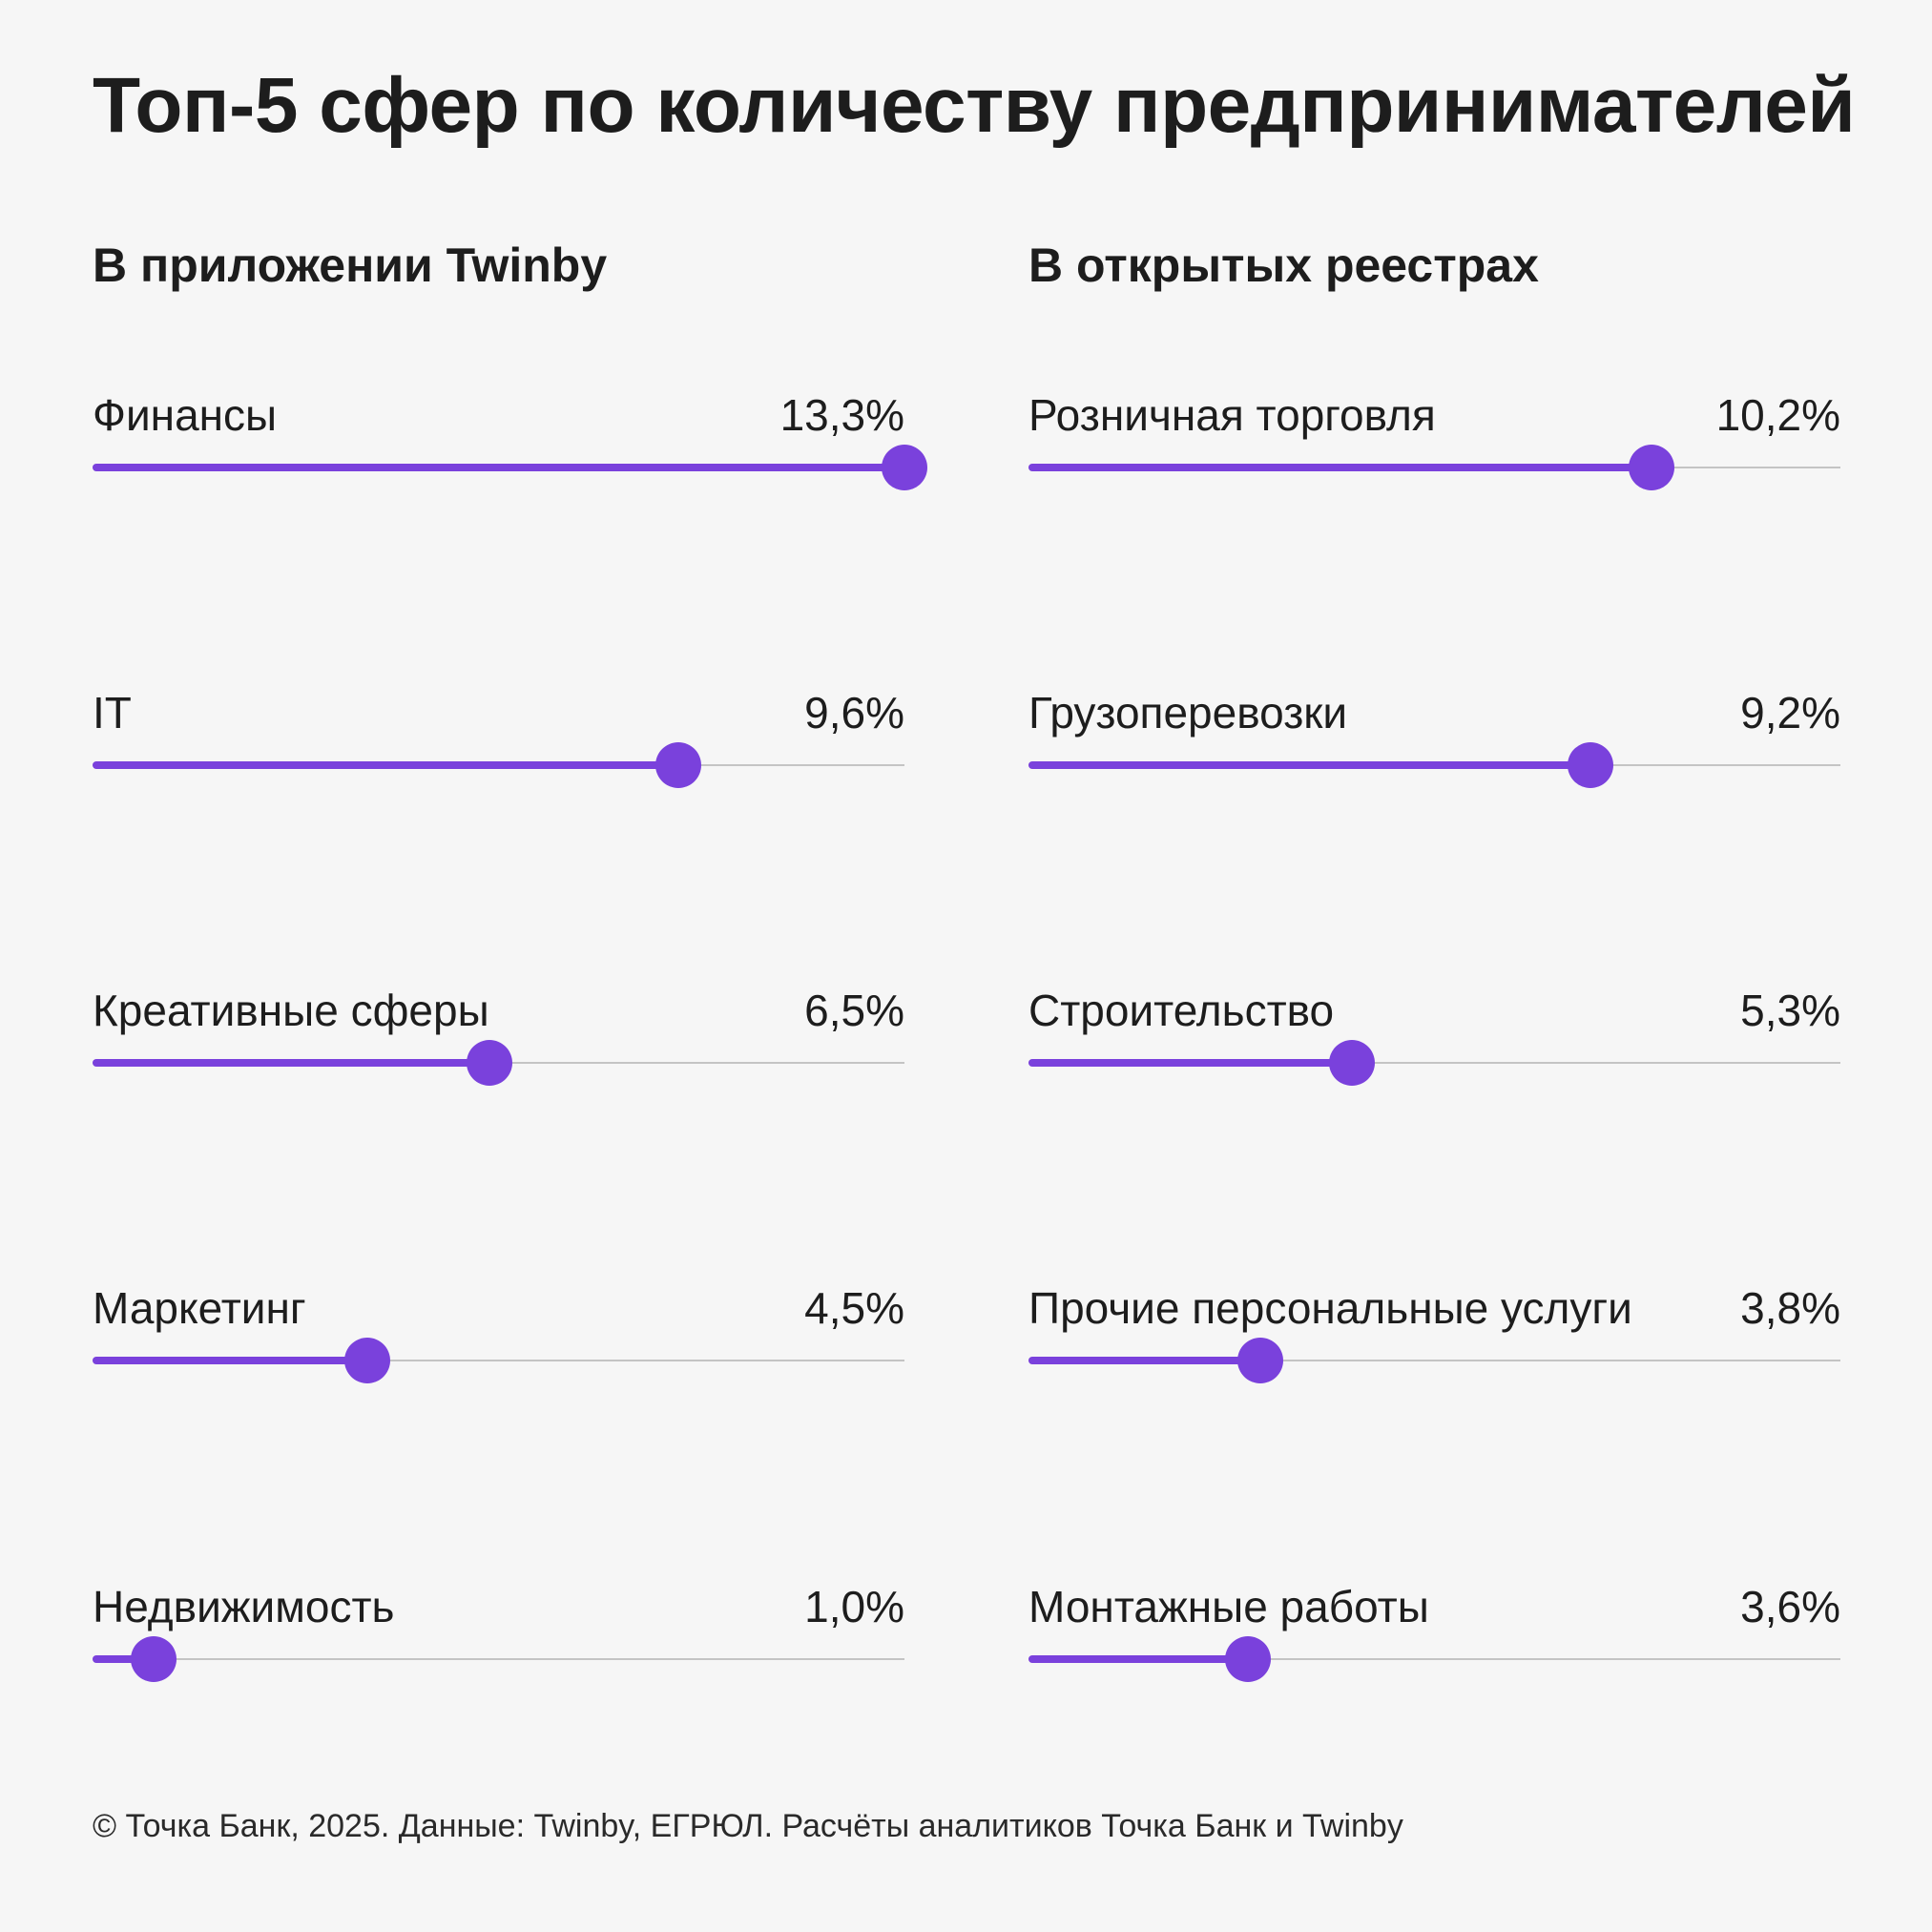  Describe the element at coordinates (498, 1638) in the screenshot. I see `bar-row: Недвижимость 1,0%` at that location.